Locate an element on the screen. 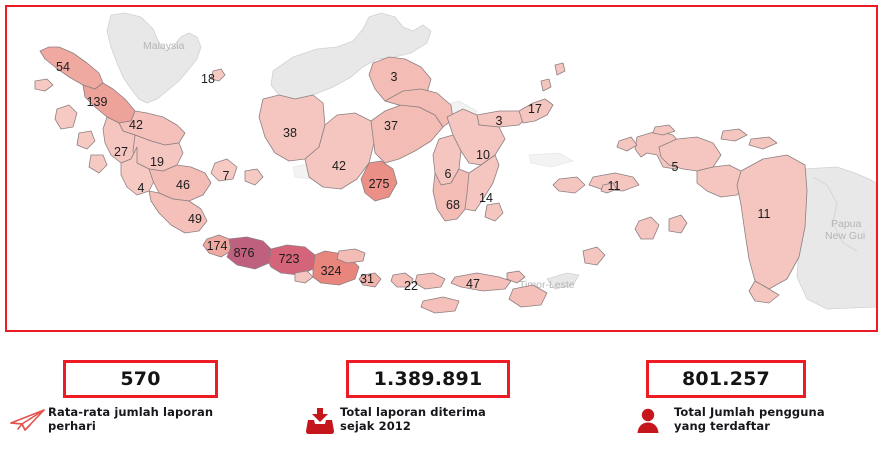 The image size is (883, 453). value-nusa-tenggara-timur: 47 is located at coordinates (473, 284).